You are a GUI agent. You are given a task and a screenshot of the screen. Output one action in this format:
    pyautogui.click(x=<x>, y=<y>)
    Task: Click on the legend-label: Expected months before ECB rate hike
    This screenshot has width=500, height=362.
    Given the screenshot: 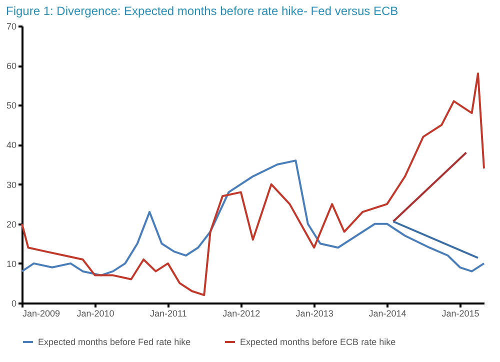 What is the action you would take?
    pyautogui.click(x=318, y=342)
    